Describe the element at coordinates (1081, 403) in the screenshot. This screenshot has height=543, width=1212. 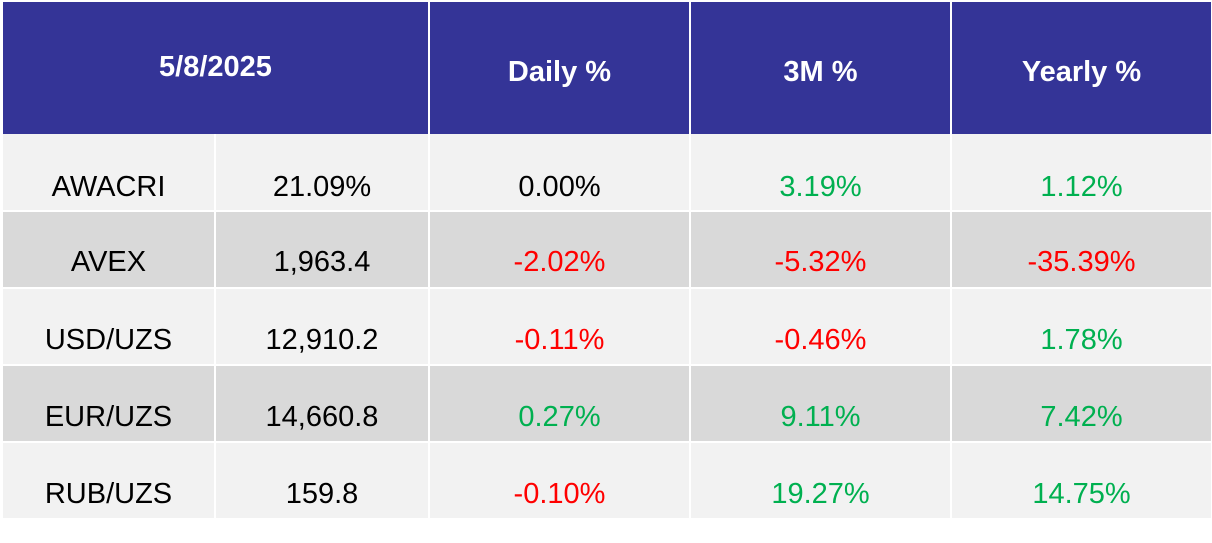
I see `row-yearly: 7.42%` at that location.